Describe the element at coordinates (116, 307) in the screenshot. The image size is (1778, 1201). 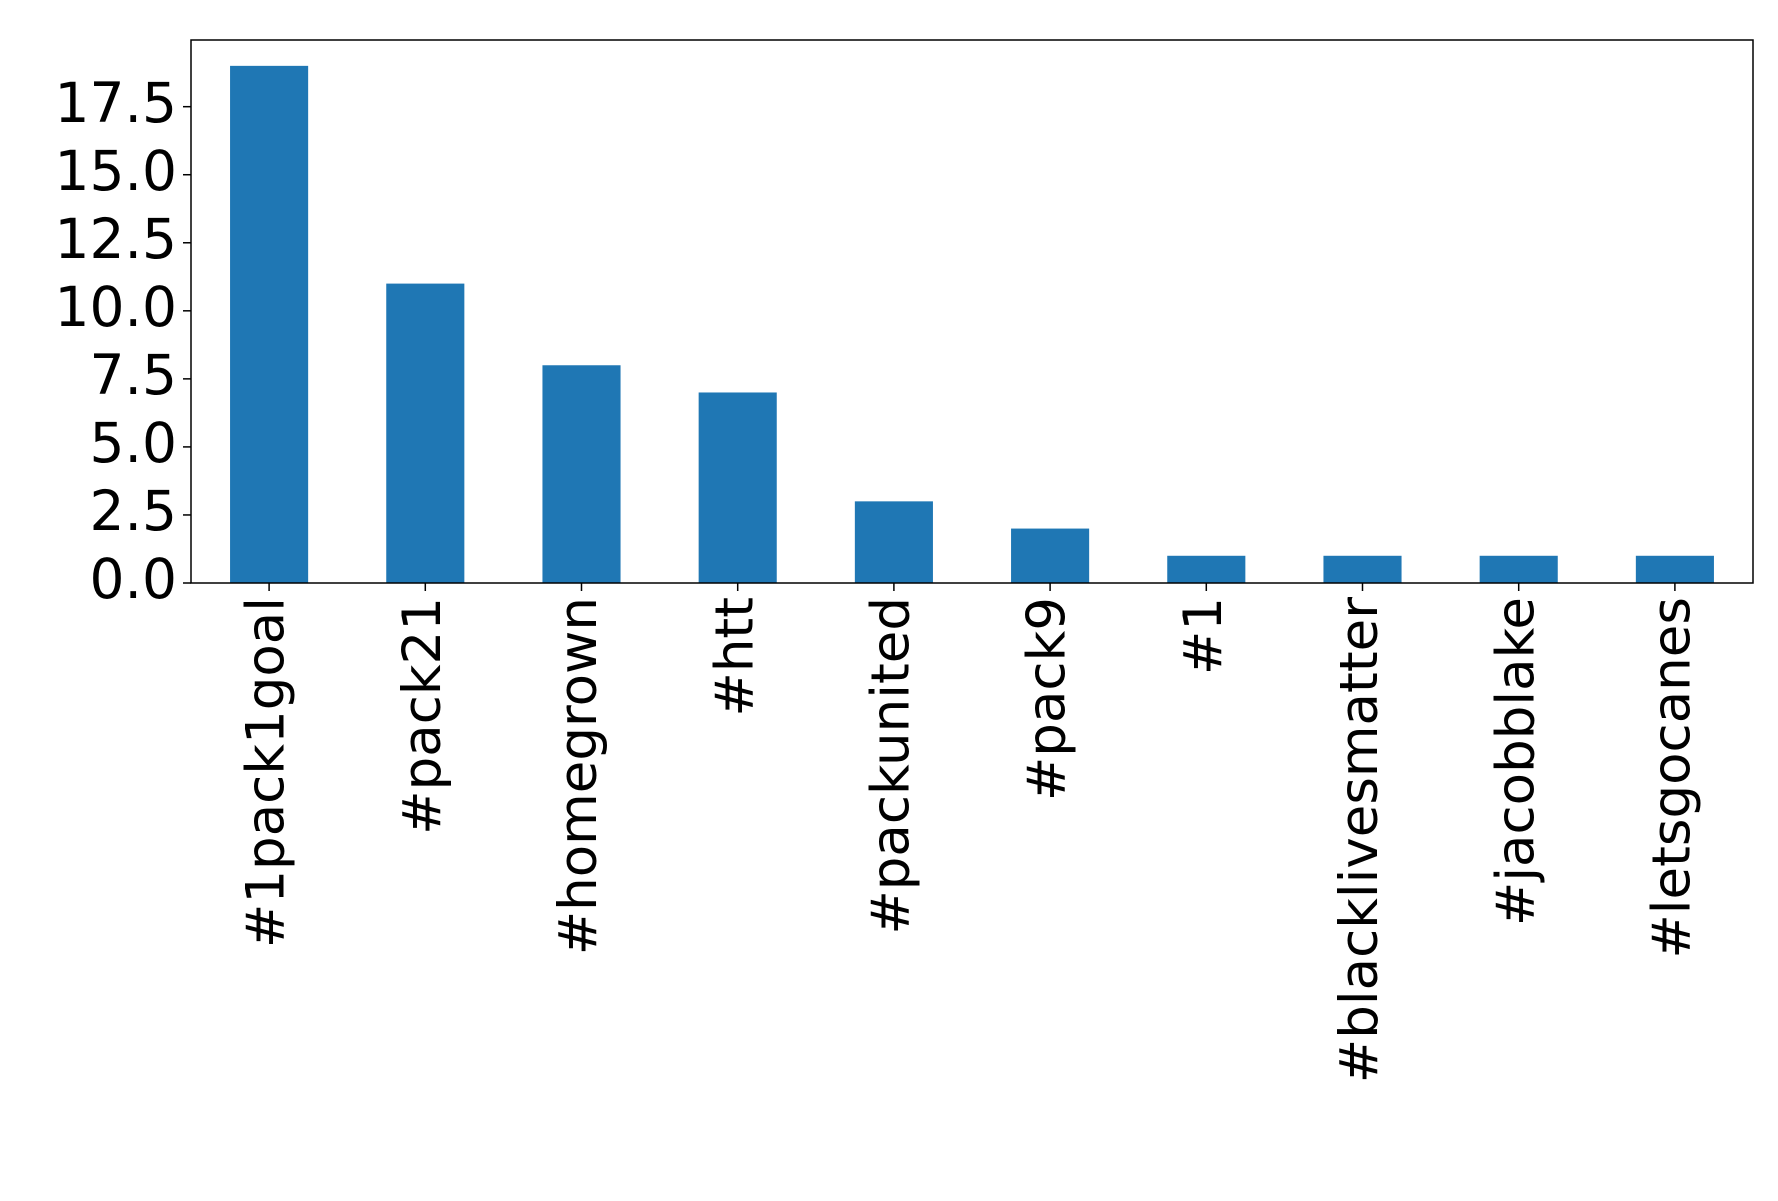
I see `y-tick-label: 10.0` at that location.